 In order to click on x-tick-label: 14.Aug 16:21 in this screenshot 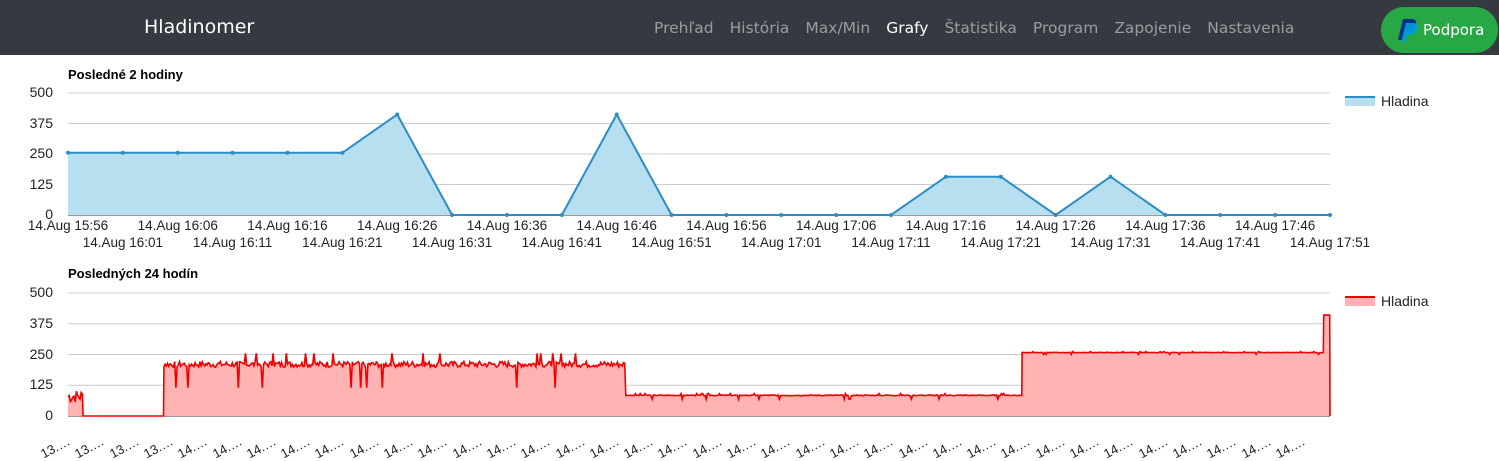, I will do `click(342, 242)`.